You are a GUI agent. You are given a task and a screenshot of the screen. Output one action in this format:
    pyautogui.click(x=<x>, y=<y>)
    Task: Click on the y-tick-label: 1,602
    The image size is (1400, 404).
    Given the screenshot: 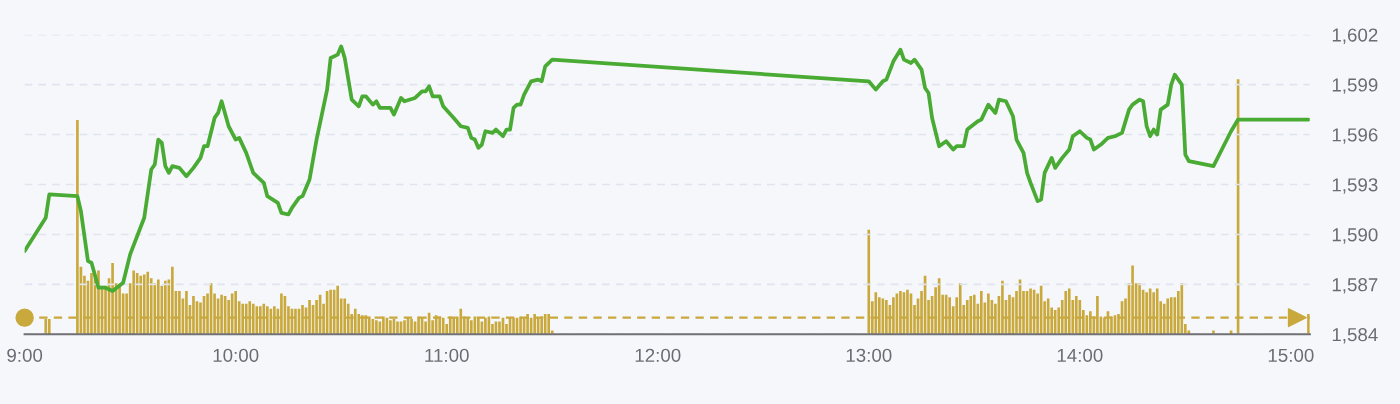 What is the action you would take?
    pyautogui.click(x=1355, y=36)
    